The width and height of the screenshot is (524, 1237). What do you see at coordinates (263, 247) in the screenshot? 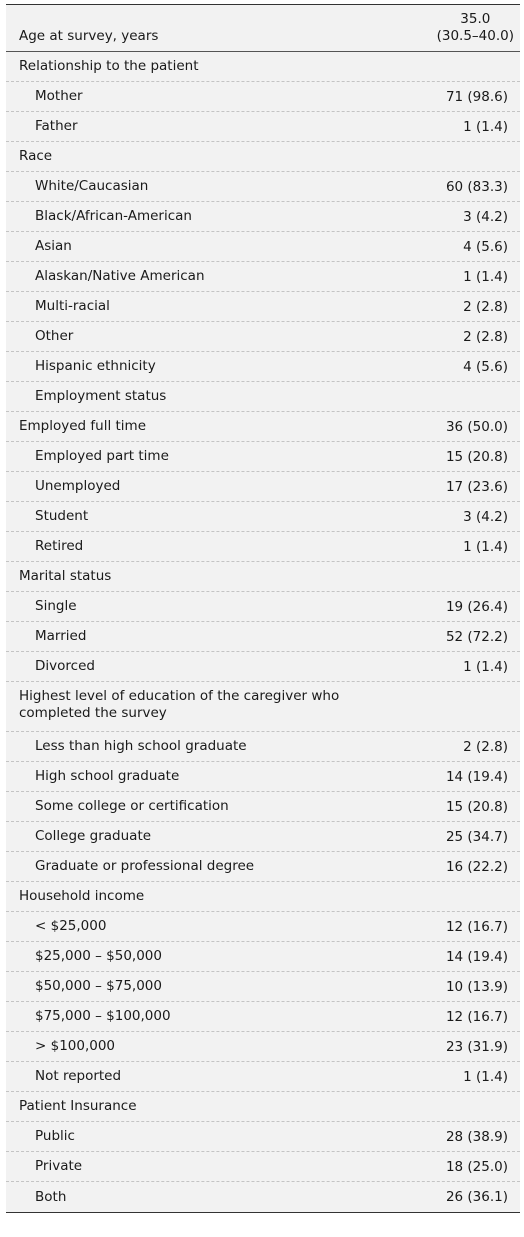
I see `table-row: Asian 4 (5.6)` at bounding box center [263, 247].